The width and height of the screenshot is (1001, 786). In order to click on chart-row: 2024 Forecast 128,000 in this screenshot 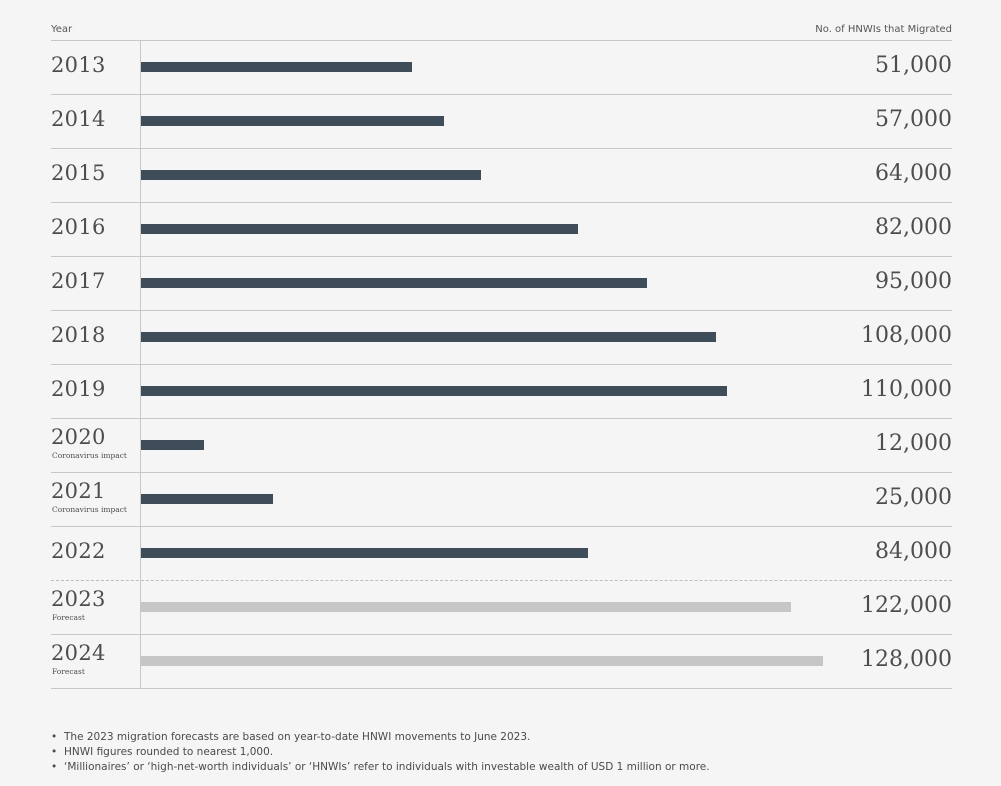, I will do `click(501, 662)`.